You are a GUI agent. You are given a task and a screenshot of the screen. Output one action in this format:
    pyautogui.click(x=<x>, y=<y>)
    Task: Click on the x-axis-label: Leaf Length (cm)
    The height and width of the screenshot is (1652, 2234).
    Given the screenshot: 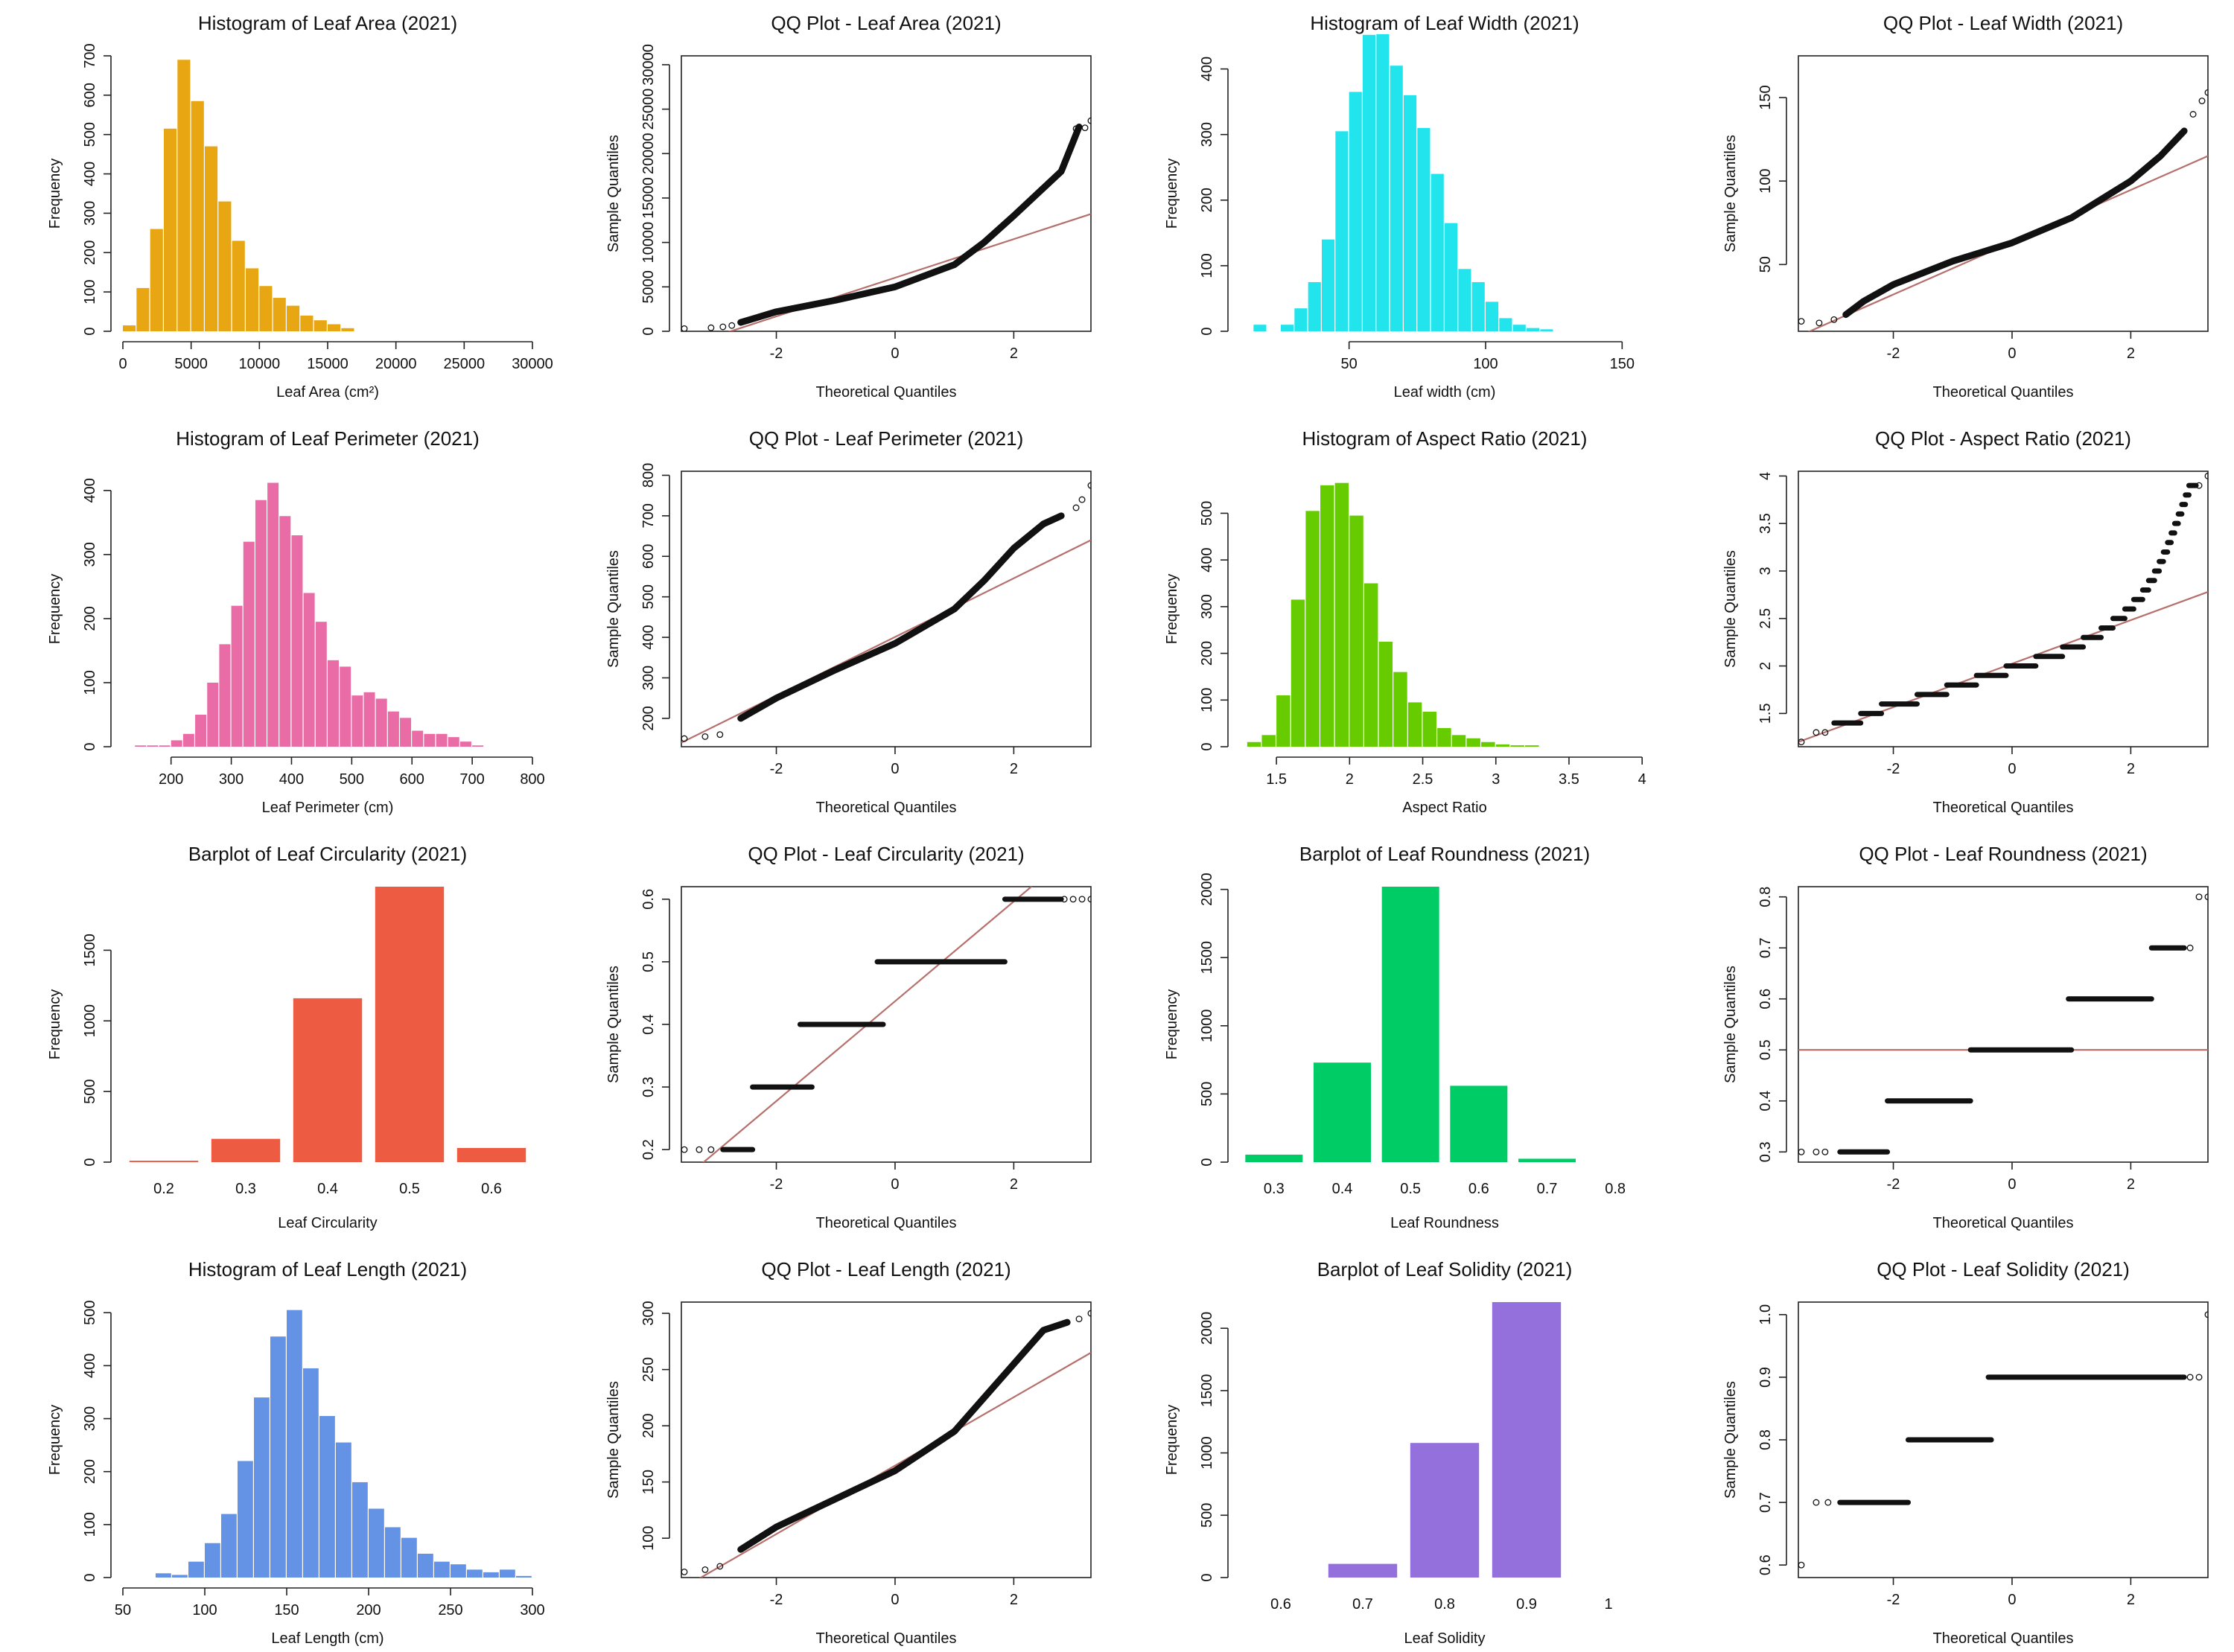 What is the action you would take?
    pyautogui.click(x=328, y=1639)
    